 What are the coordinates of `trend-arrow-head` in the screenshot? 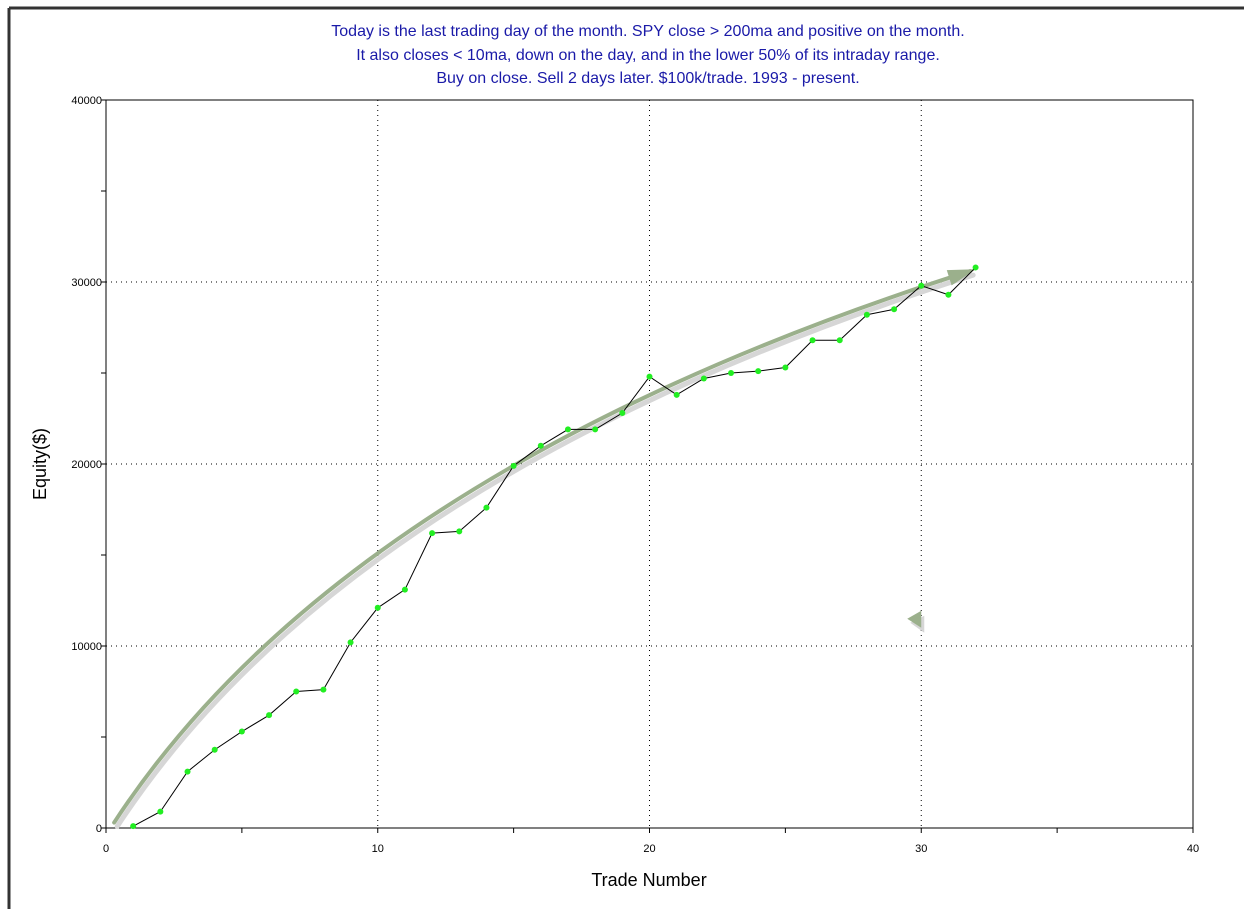 It's located at (961, 277).